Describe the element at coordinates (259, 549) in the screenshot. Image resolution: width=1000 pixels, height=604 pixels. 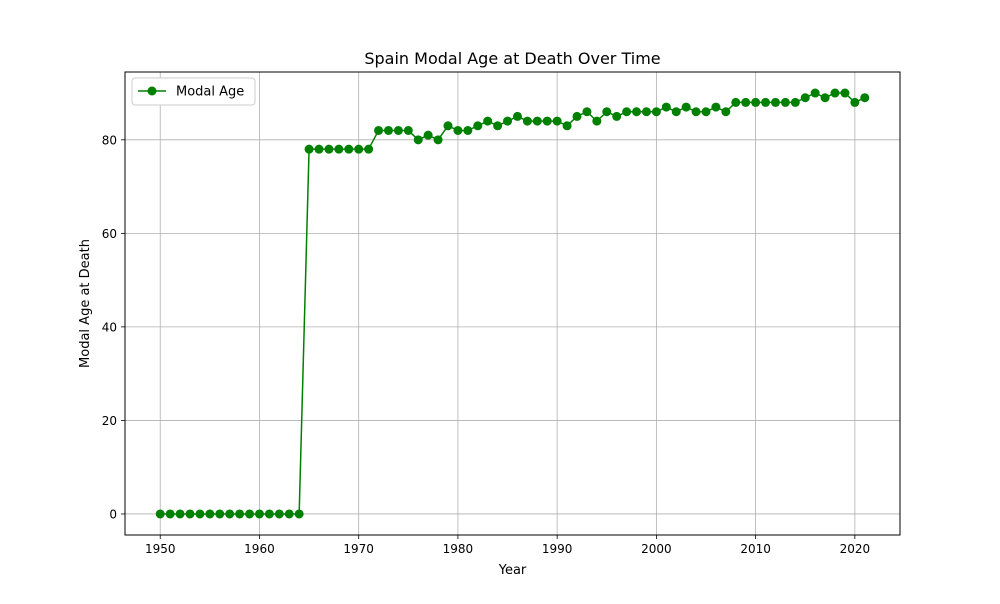
I see `x-tick-label: 1960` at that location.